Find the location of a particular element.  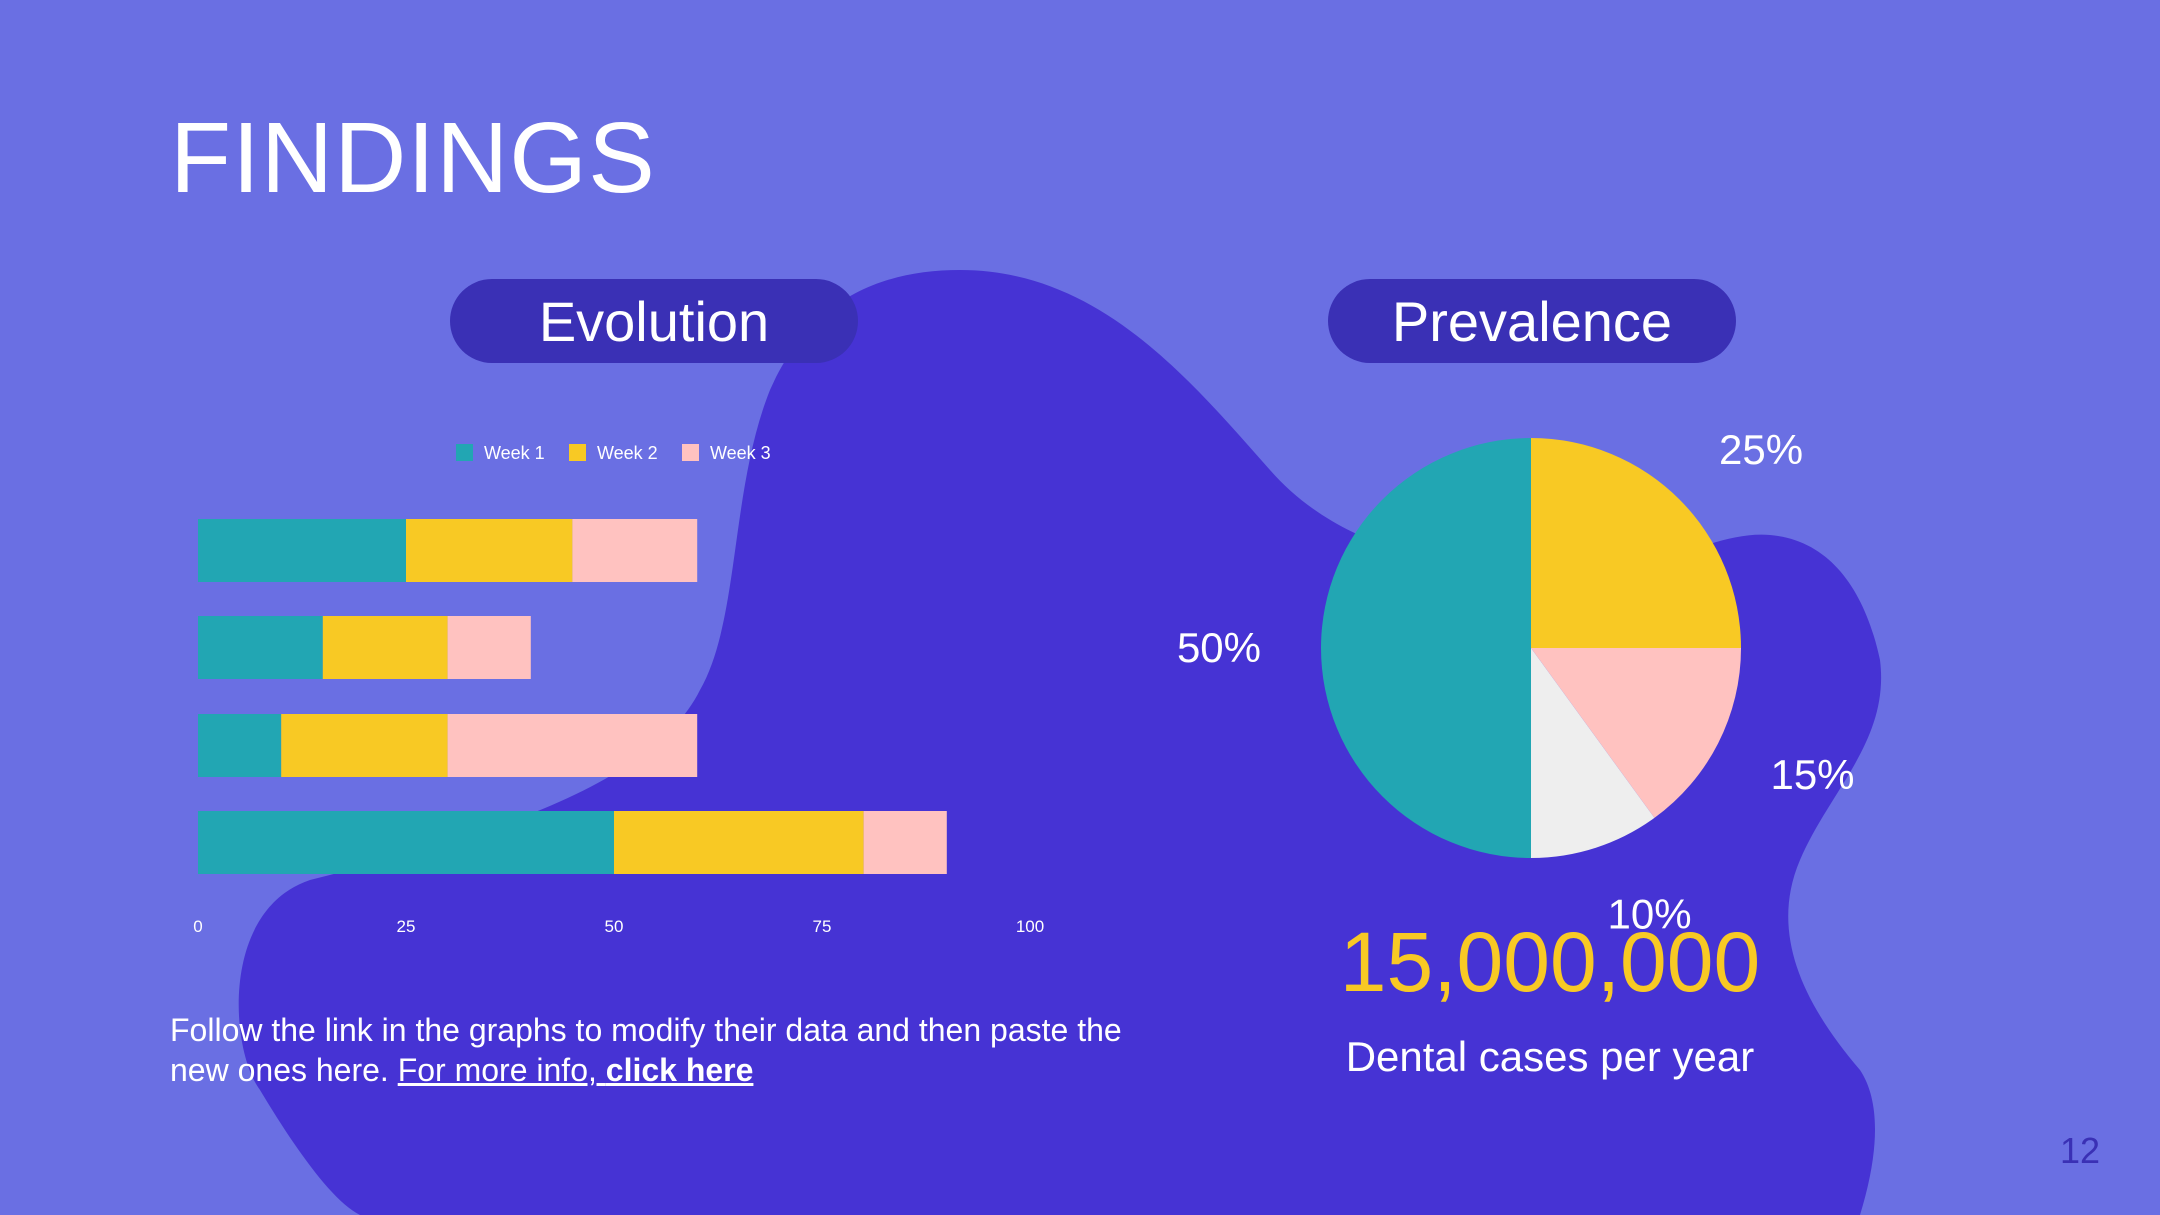

legend-label-2: Week 2 is located at coordinates (627, 453).